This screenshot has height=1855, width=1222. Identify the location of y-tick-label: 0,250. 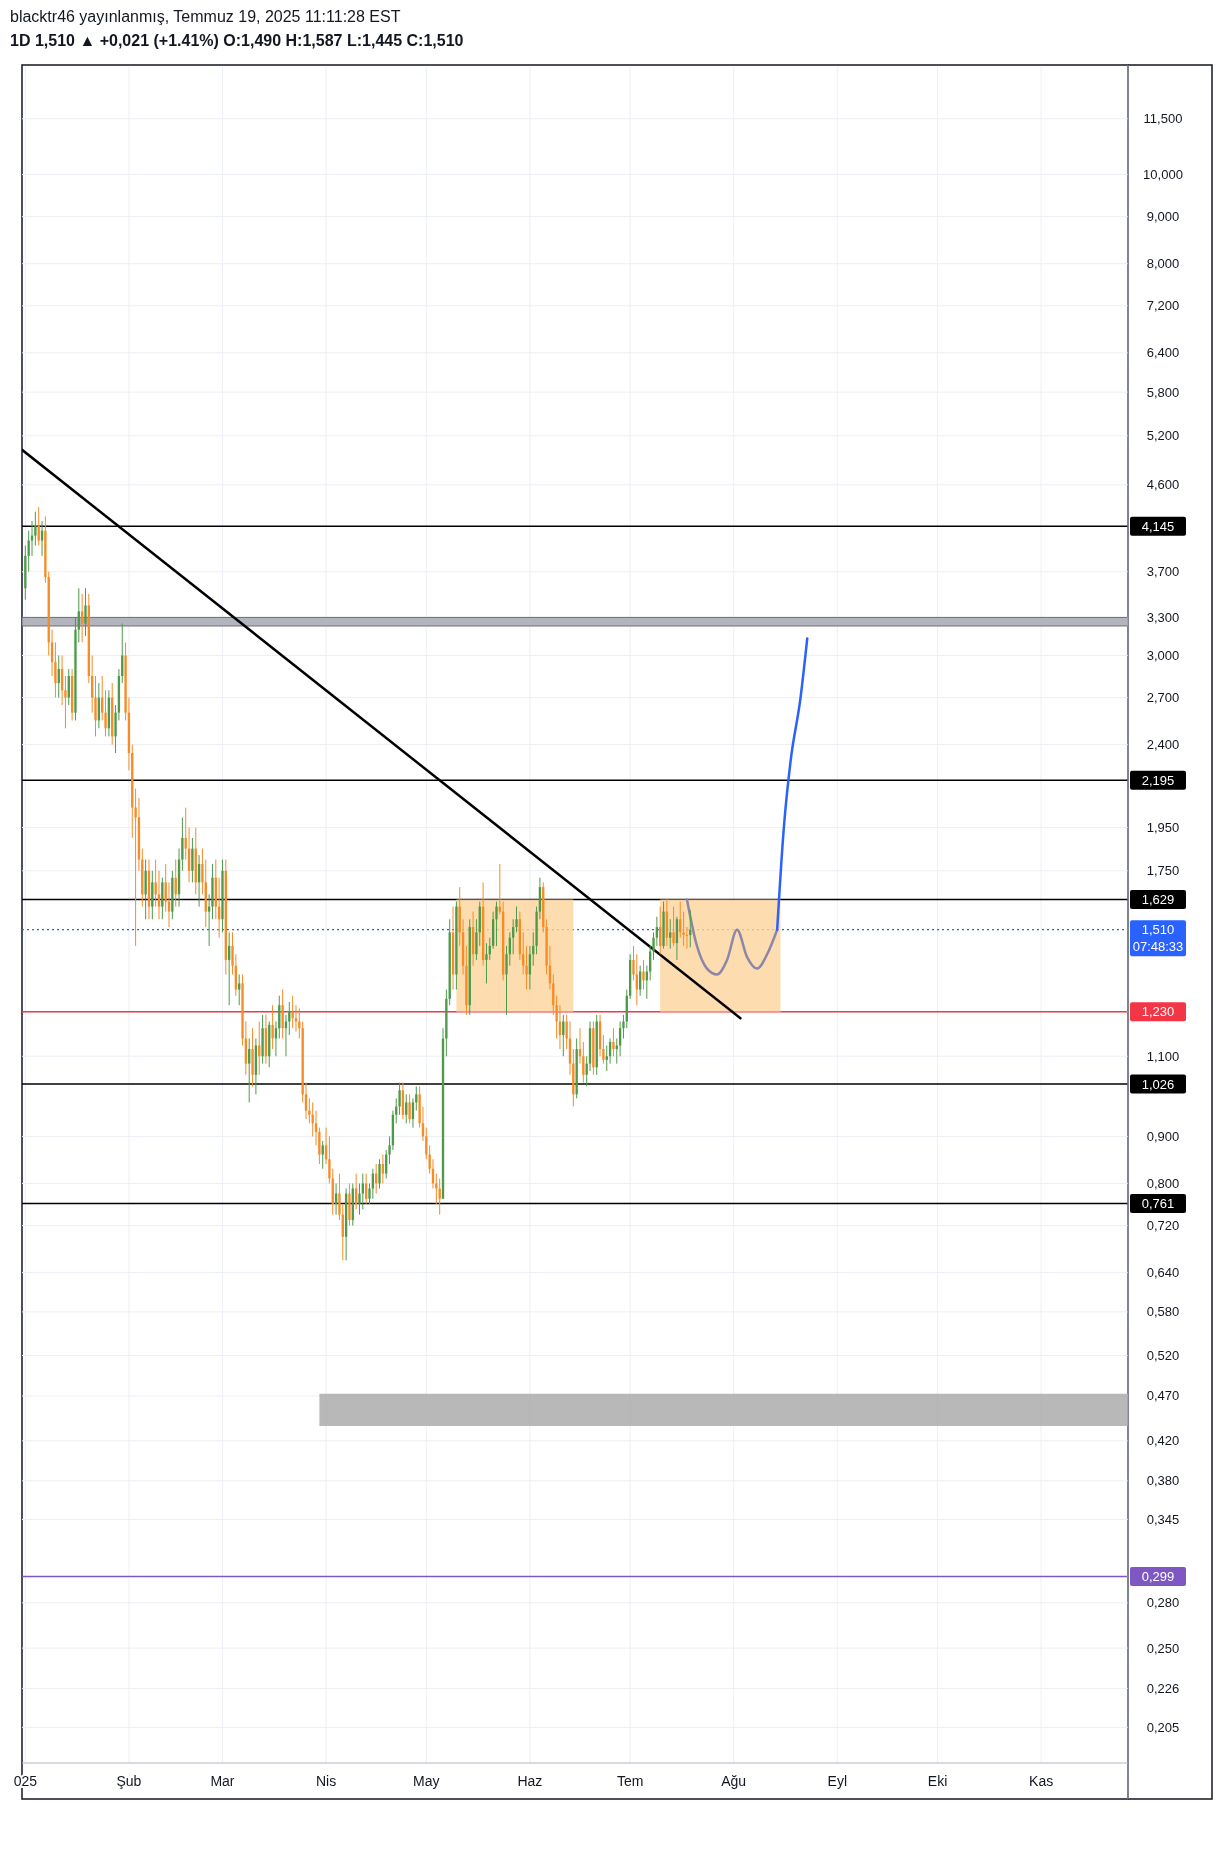
(1163, 1648).